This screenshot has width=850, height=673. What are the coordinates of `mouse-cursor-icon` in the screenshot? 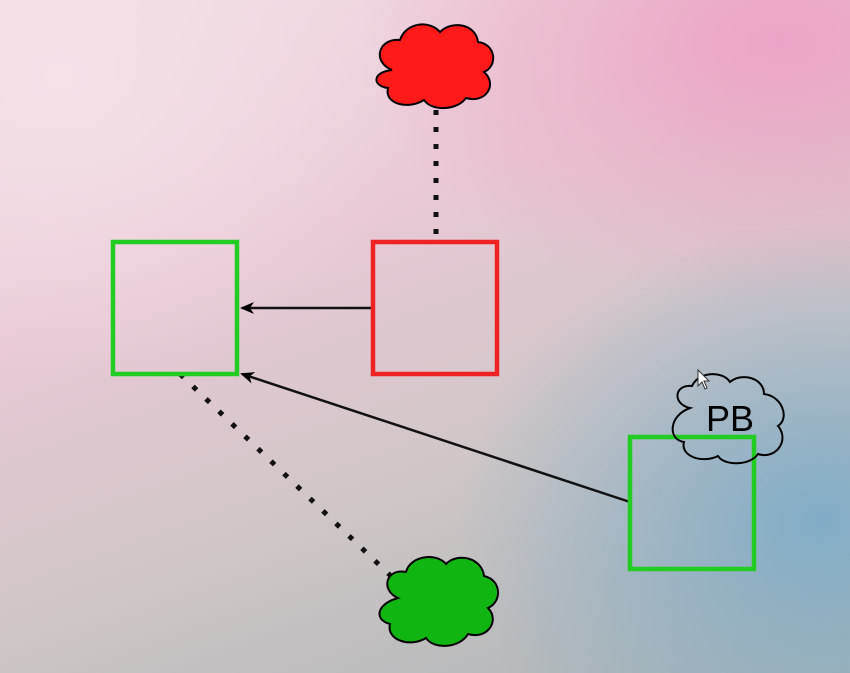 It's located at (704, 379).